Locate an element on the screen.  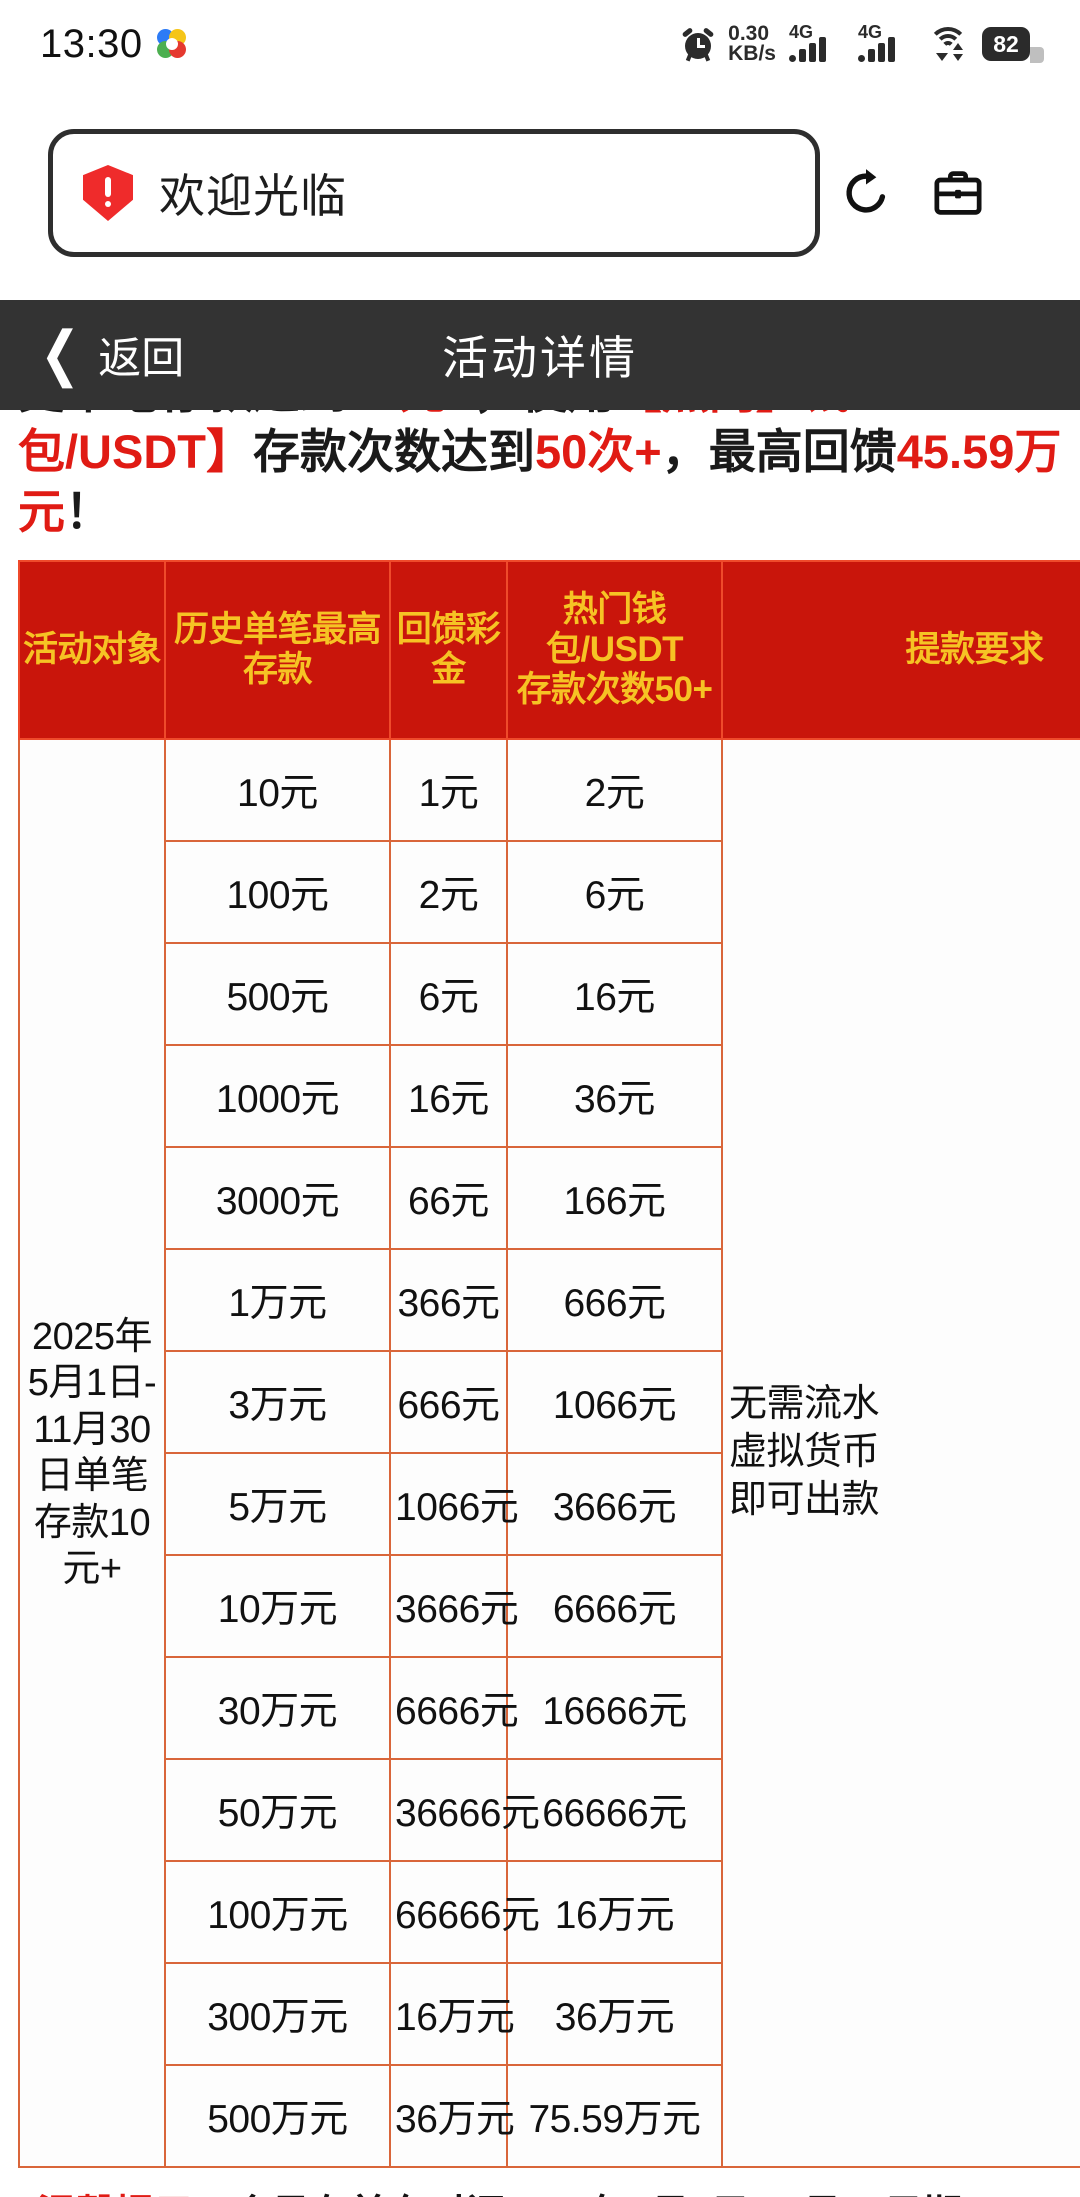
table-cell-deposit: 10元 is located at coordinates (277, 790).